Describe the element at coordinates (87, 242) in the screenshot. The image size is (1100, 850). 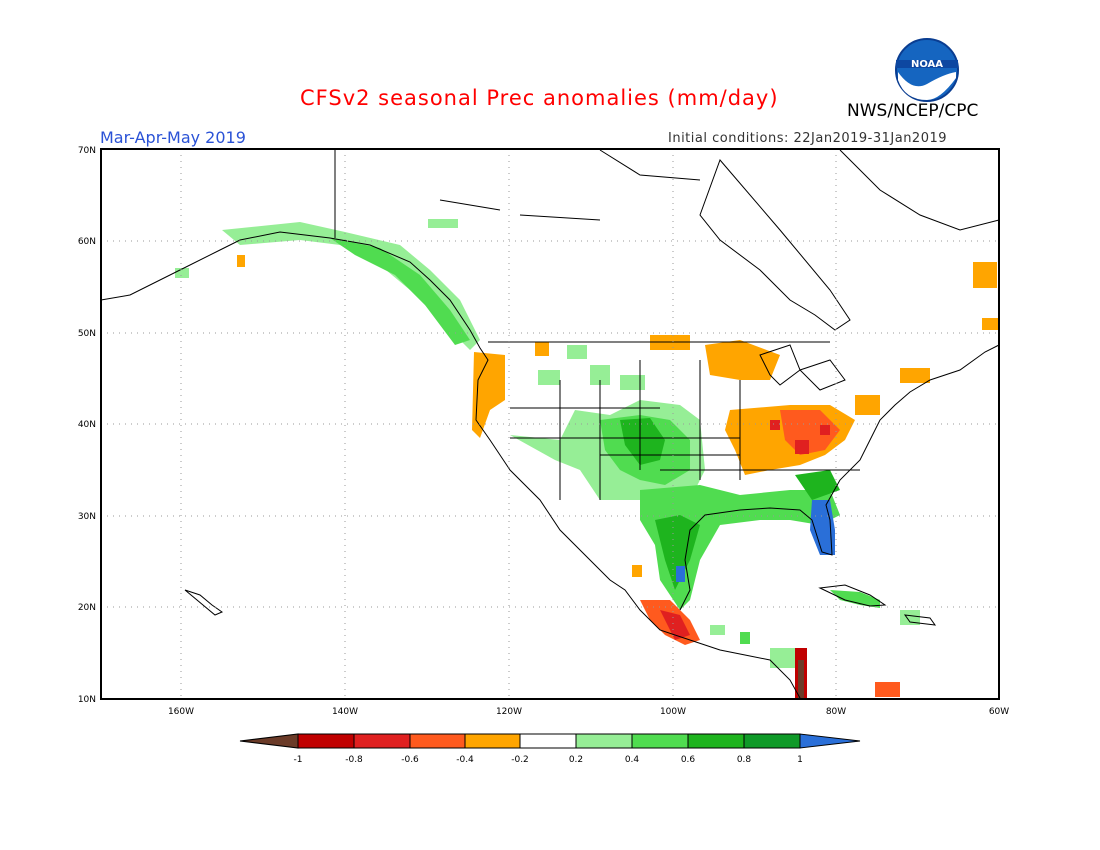
I see `lat-label: 60N` at that location.